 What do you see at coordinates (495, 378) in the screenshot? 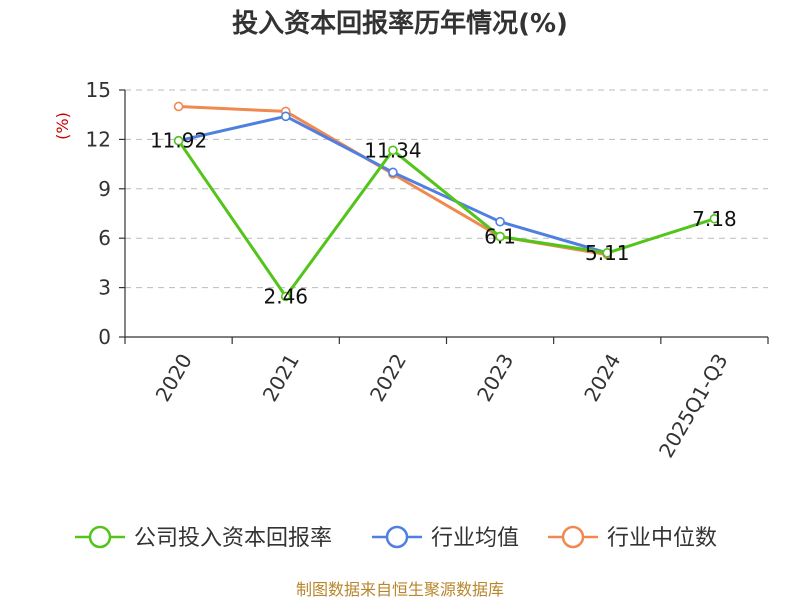
I see `x-tick-label: 2023` at bounding box center [495, 378].